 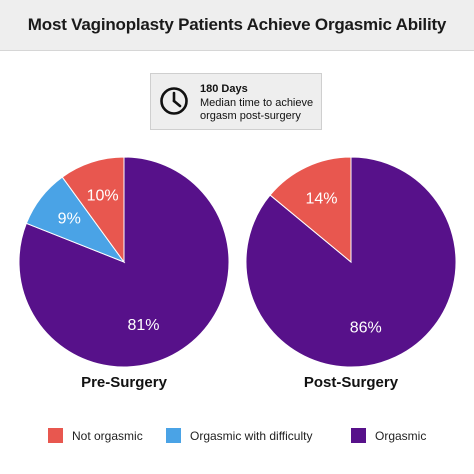 What do you see at coordinates (366, 328) in the screenshot?
I see `pie-data-label: 86%` at bounding box center [366, 328].